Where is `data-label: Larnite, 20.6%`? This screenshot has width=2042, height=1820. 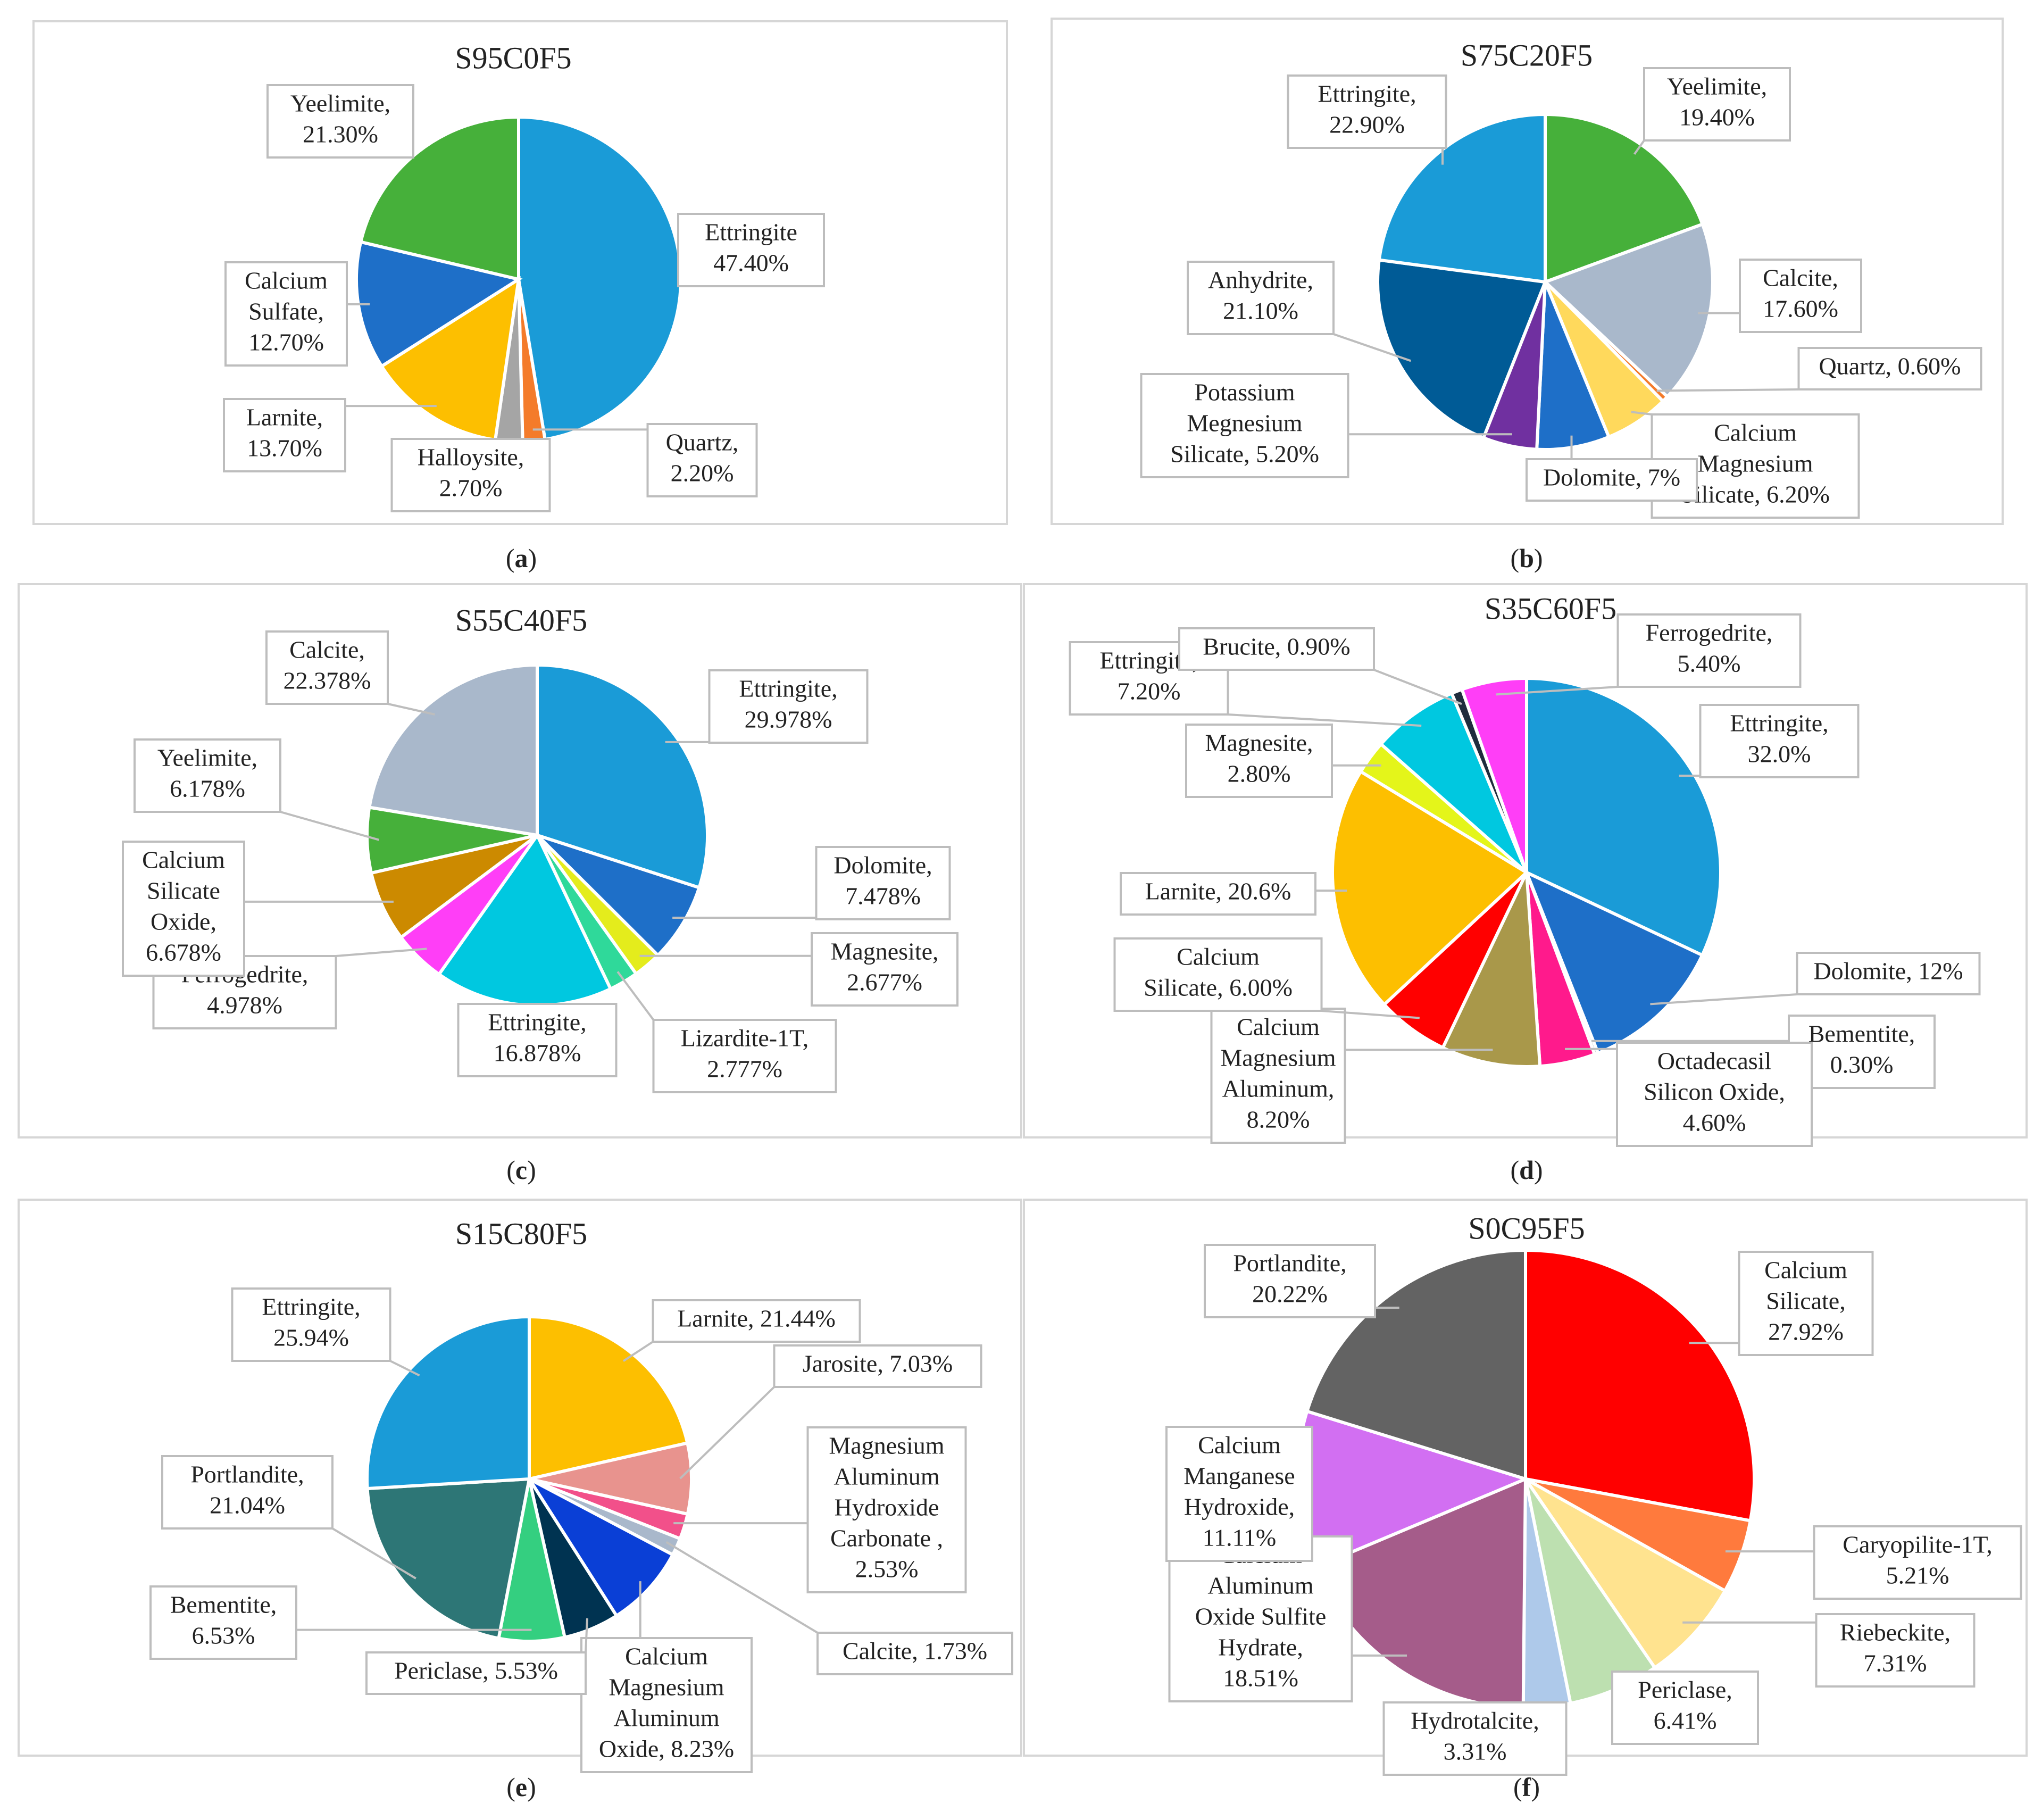
data-label: Larnite, 20.6% is located at coordinates (1218, 894).